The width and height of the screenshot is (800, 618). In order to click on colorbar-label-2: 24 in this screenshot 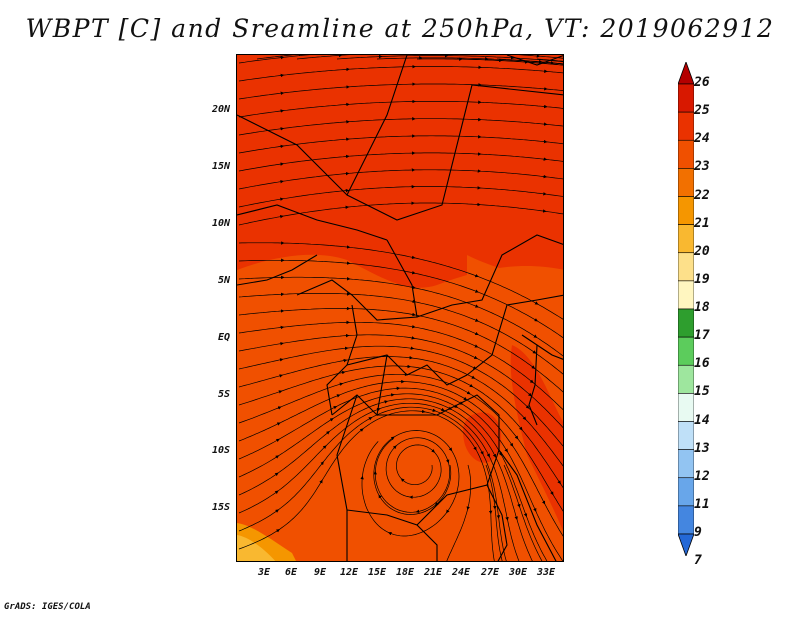, I will do `click(702, 139)`.